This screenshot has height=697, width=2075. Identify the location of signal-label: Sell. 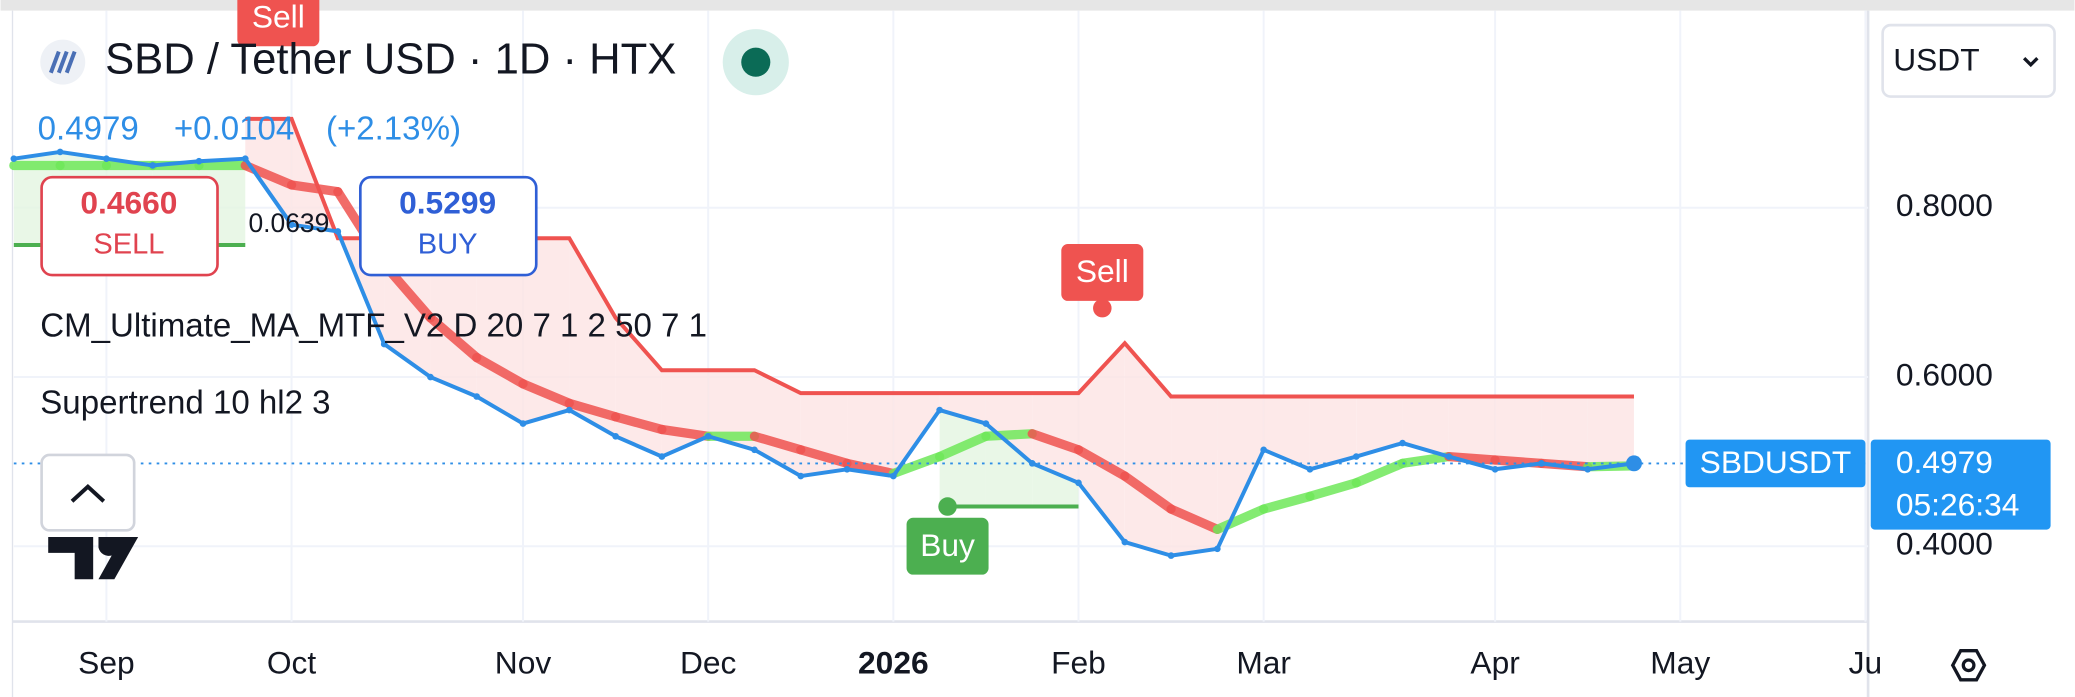
(278, 17).